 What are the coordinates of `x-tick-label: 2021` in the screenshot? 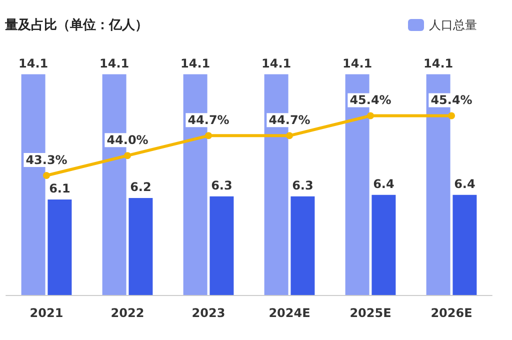 It's located at (47, 313).